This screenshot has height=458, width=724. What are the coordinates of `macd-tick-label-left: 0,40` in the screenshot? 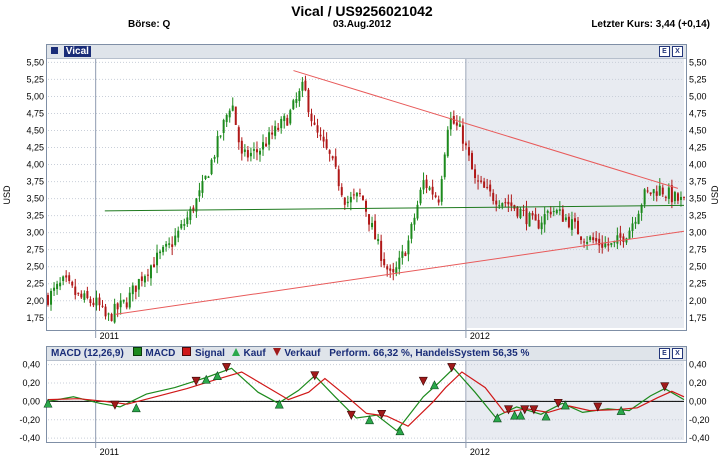 It's located at (31, 365).